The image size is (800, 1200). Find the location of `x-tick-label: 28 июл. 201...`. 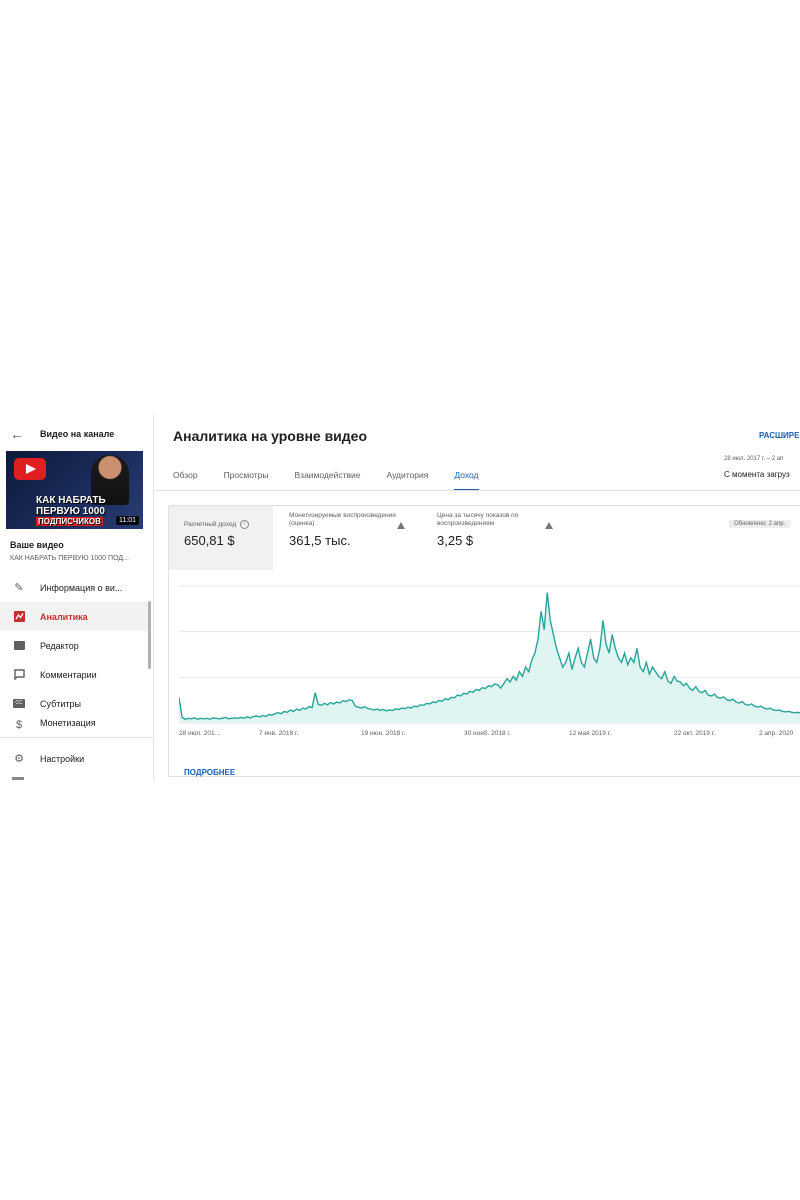

x-tick-label: 28 июл. 201... is located at coordinates (199, 733).